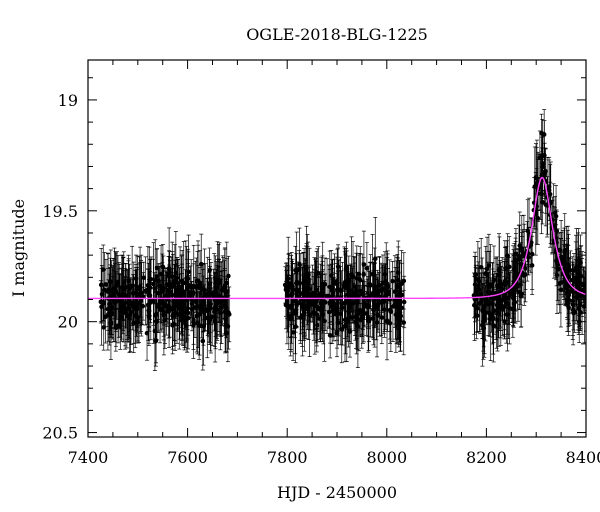  Describe the element at coordinates (386, 457) in the screenshot. I see `x-tick-label: 8000` at that location.